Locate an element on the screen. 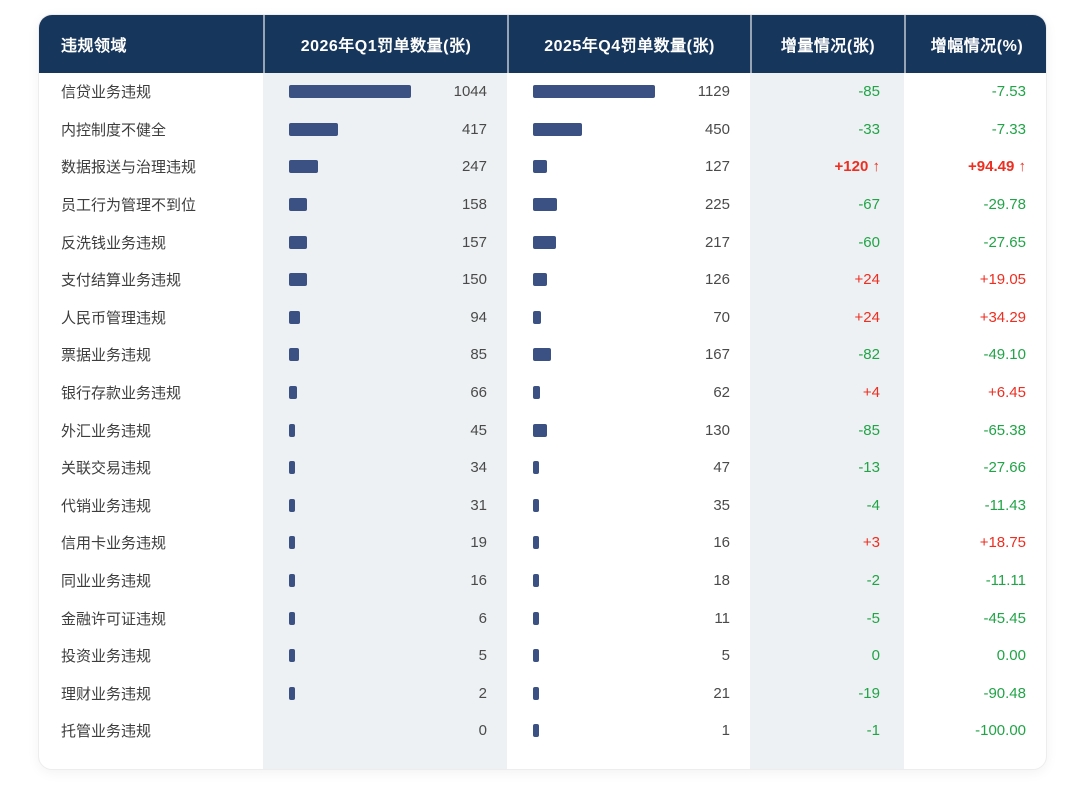 The image size is (1080, 799). q4-cell: 127 is located at coordinates (628, 167).